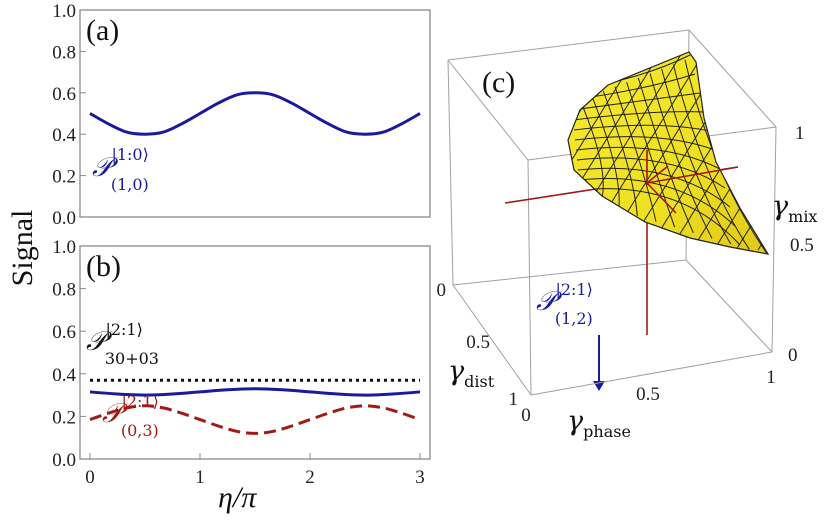 This screenshot has width=830, height=522. Describe the element at coordinates (450, 172) in the screenshot. I see `box-edge-vert-back-left` at that location.